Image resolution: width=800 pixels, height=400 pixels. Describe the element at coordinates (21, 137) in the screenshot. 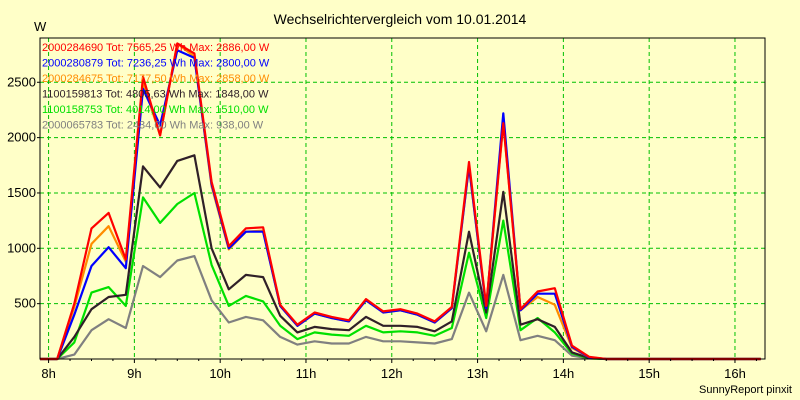

I see `y-tick-label: 2000` at that location.